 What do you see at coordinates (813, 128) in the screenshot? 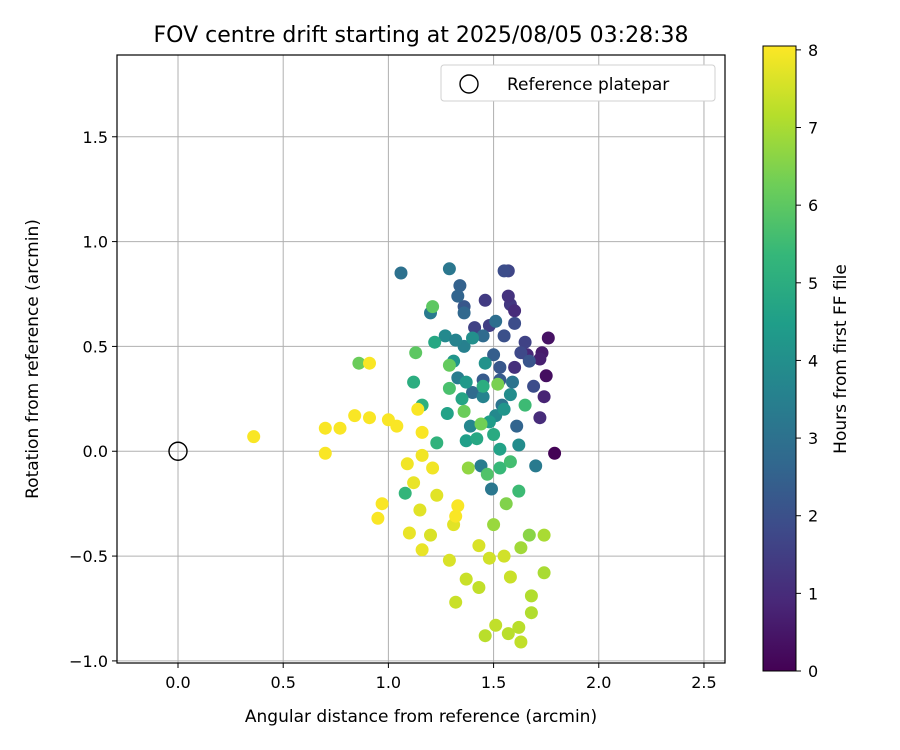
I see `colorbar-tick-label: 7` at bounding box center [813, 128].